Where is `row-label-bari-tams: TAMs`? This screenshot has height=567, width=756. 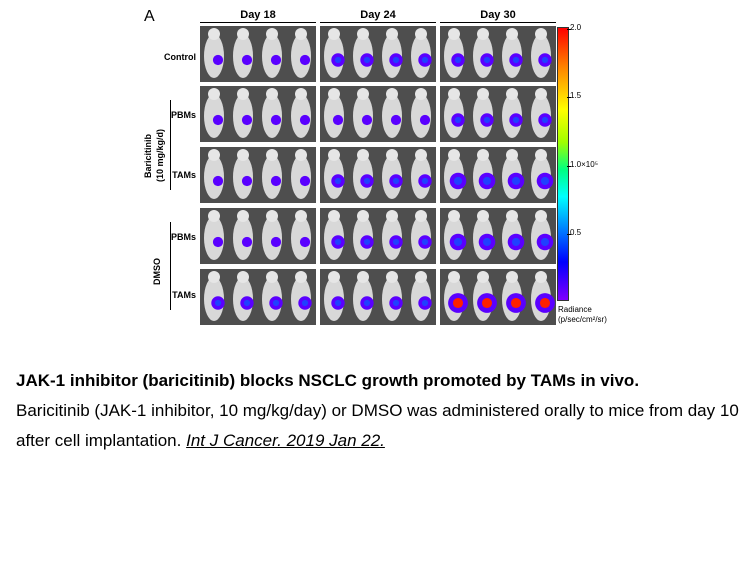
row-label-bari-tams: TAMs is located at coordinates (184, 175).